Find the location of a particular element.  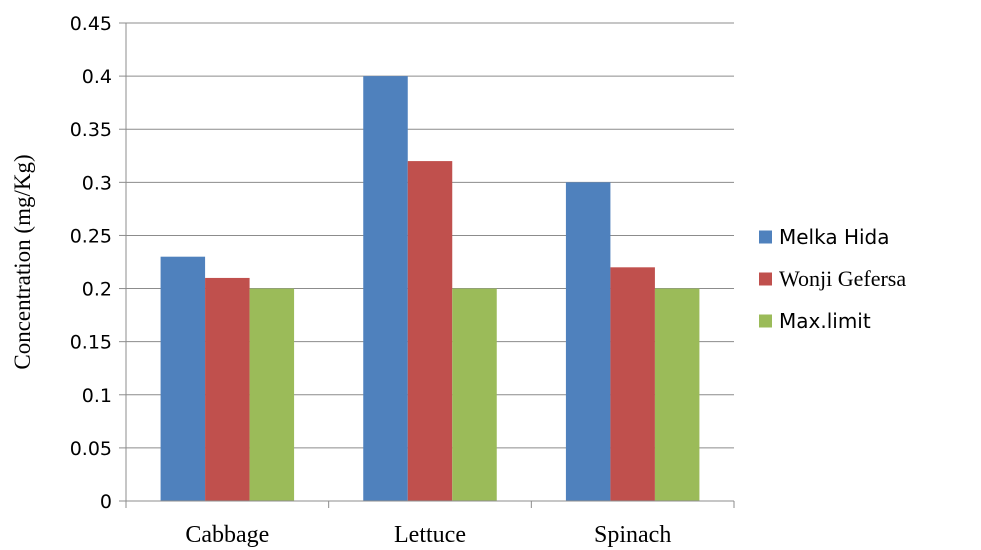

y-tick-label: 0.2 is located at coordinates (97, 290).